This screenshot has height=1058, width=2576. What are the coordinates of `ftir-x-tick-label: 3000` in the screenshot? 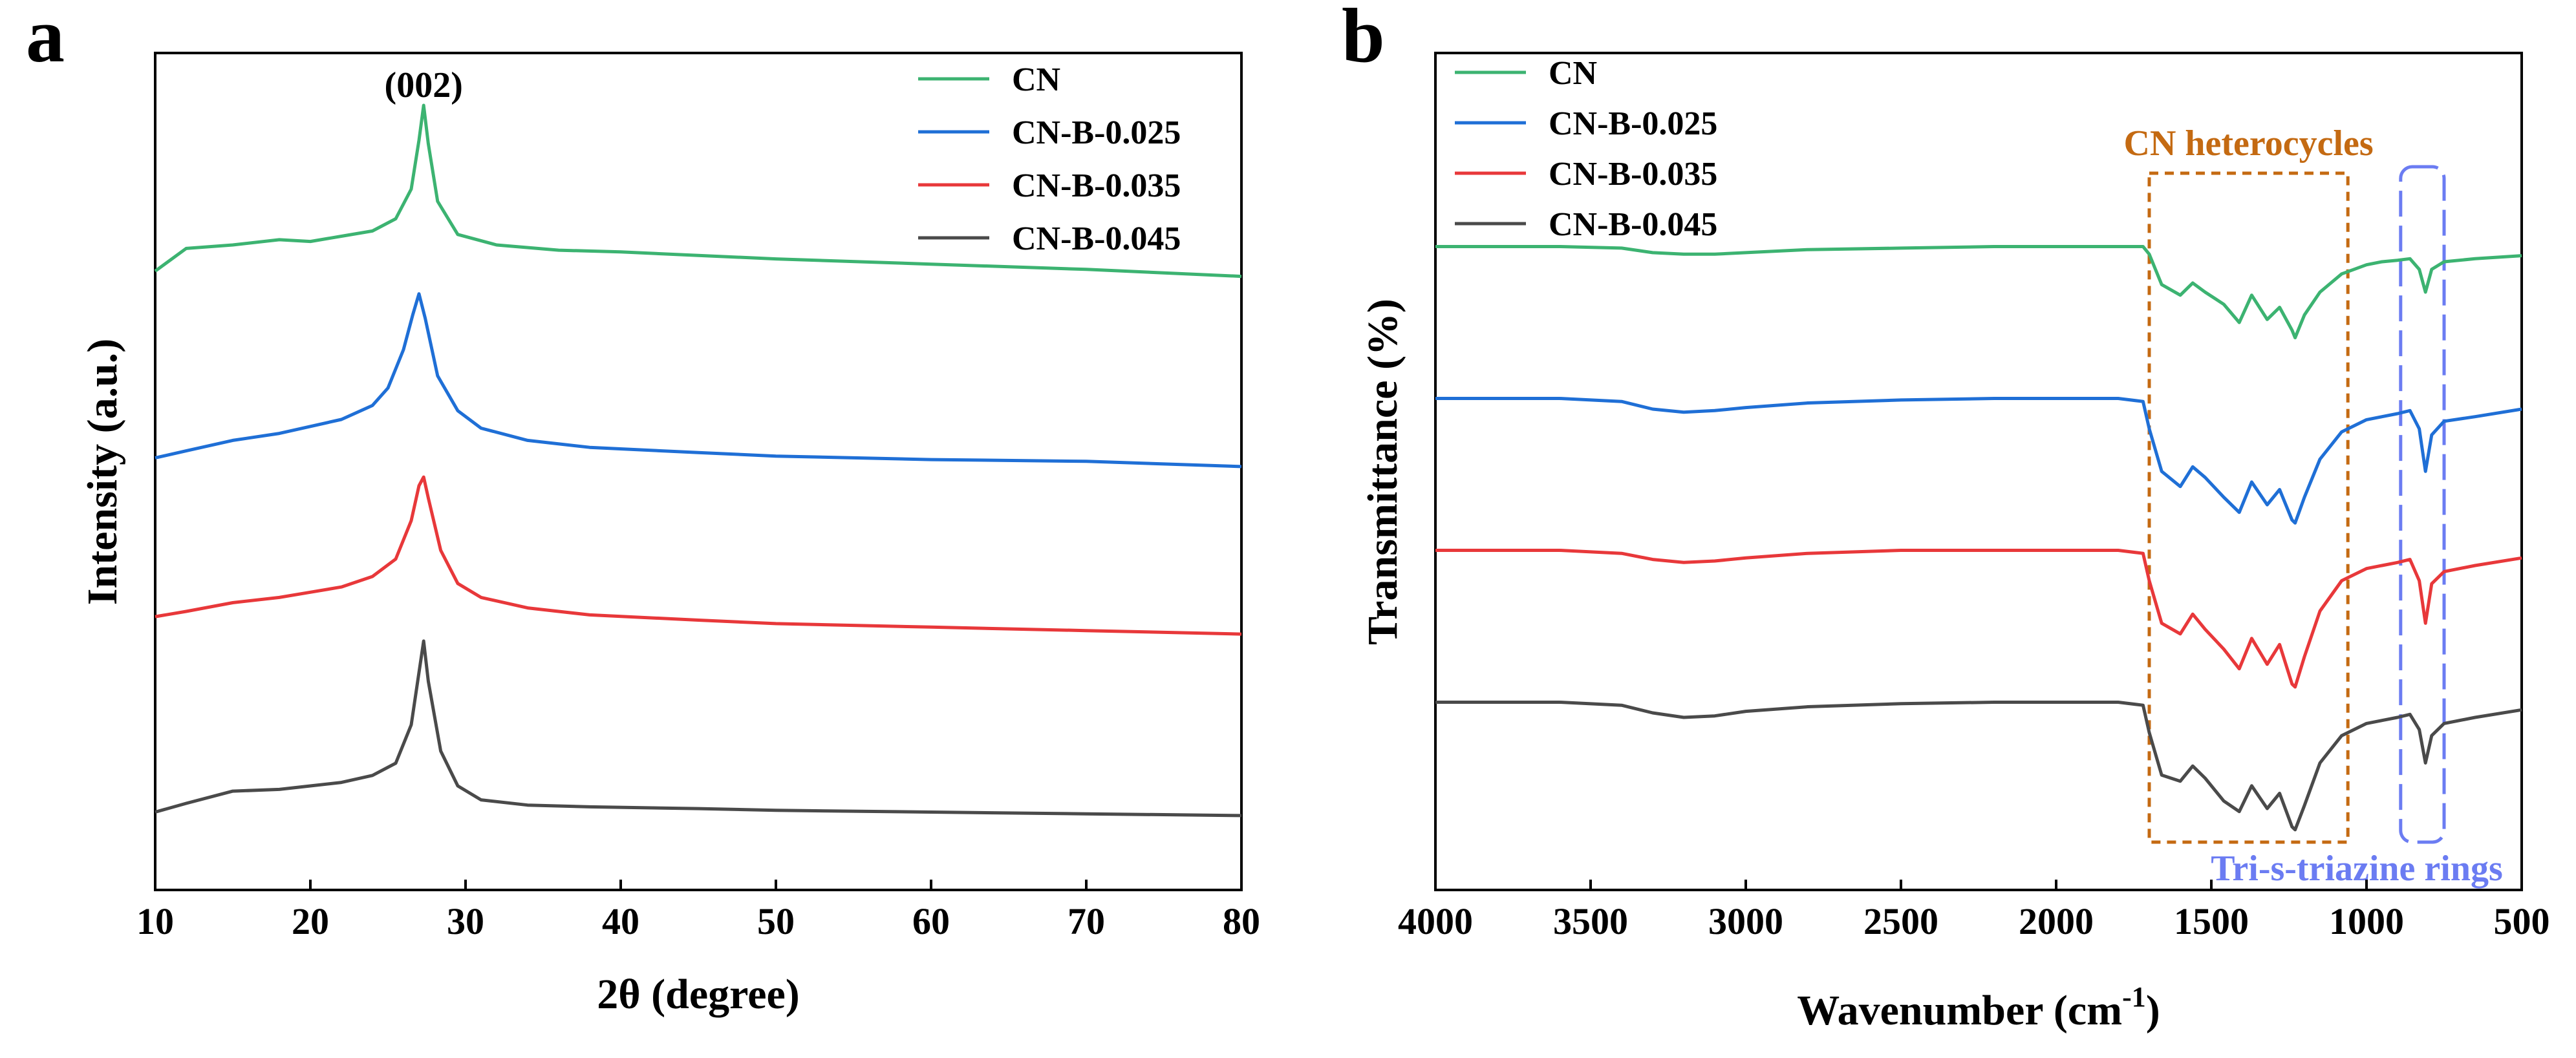 It's located at (1746, 921).